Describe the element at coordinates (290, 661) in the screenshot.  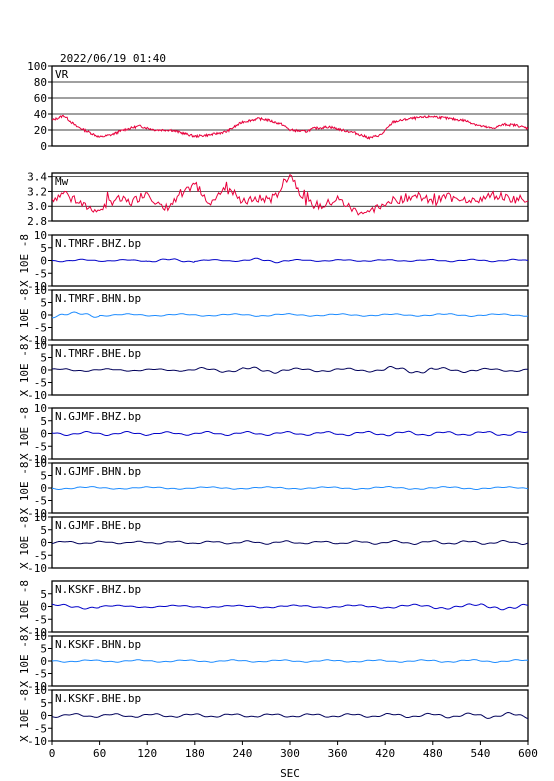
I see `series-kskf-bhn` at that location.